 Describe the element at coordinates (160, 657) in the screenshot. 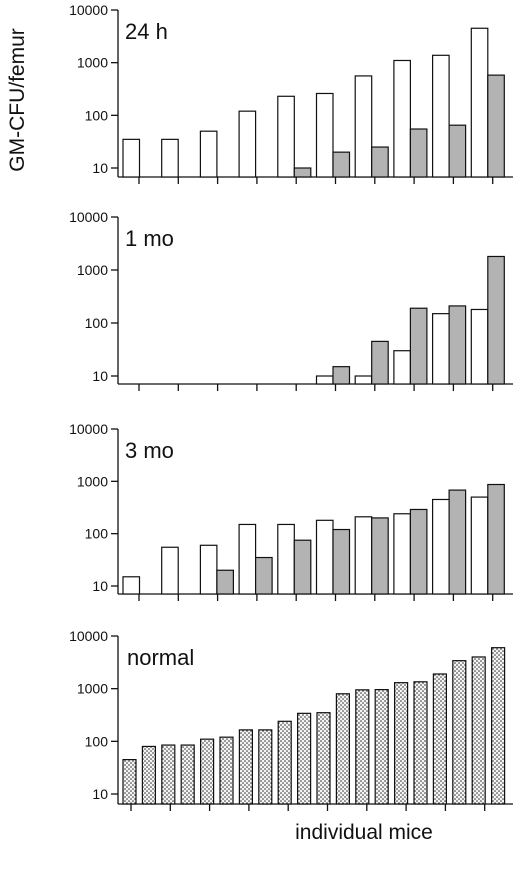

I see `panel-label: normal` at that location.